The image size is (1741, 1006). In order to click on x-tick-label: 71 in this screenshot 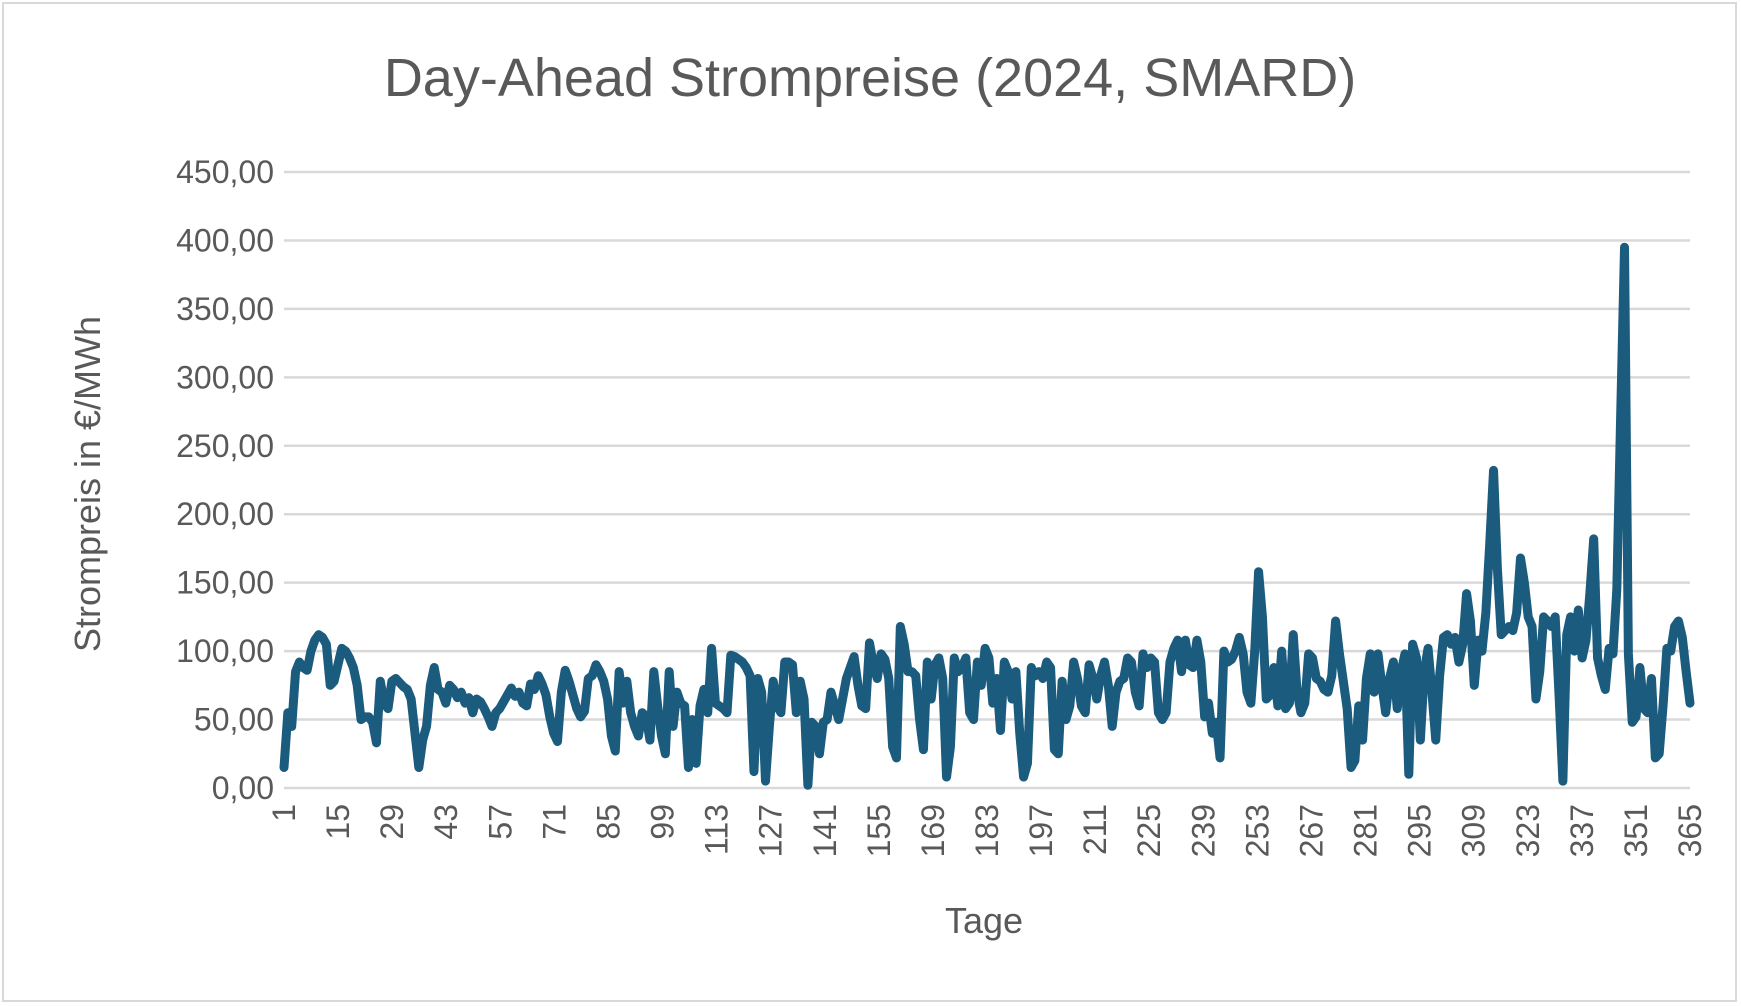, I will do `click(554, 822)`.